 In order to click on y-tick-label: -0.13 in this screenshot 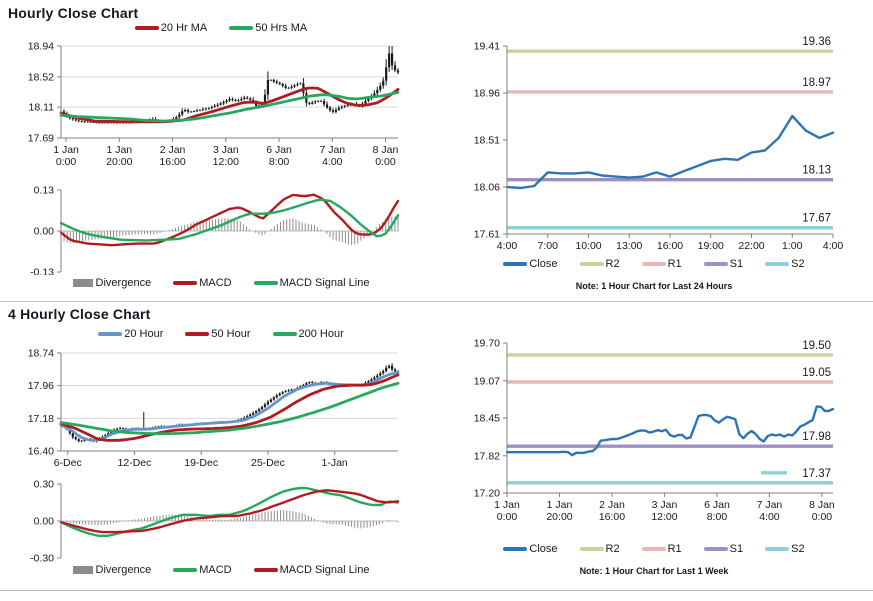, I will do `click(42, 271)`.